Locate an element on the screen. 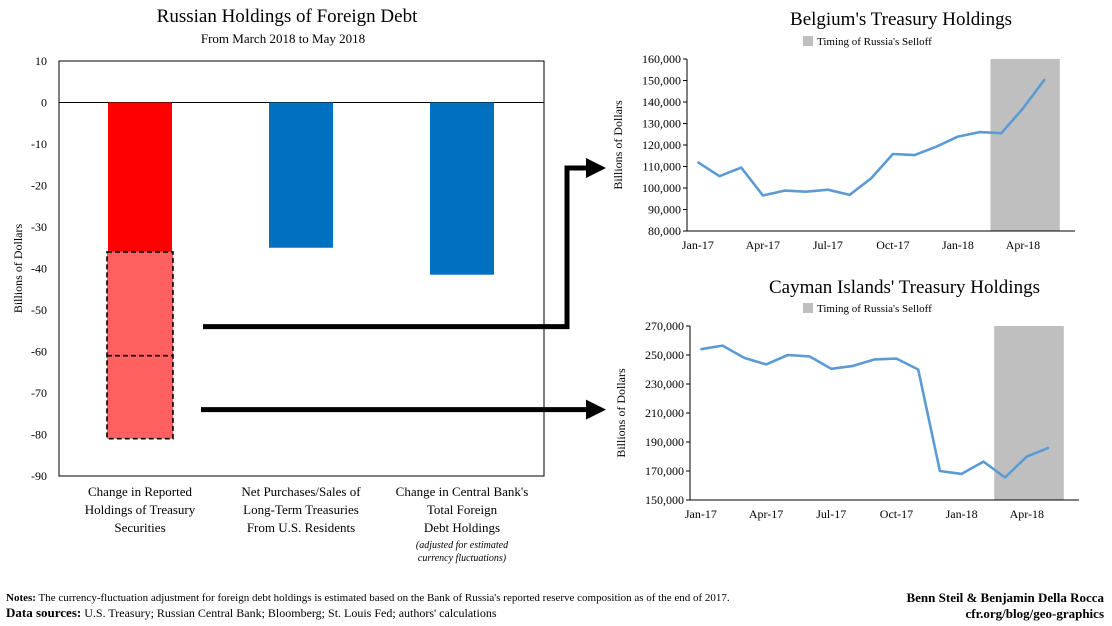 Image resolution: width=1112 pixels, height=626 pixels. cayman-x-tick-label: Jan-18 is located at coordinates (962, 514).